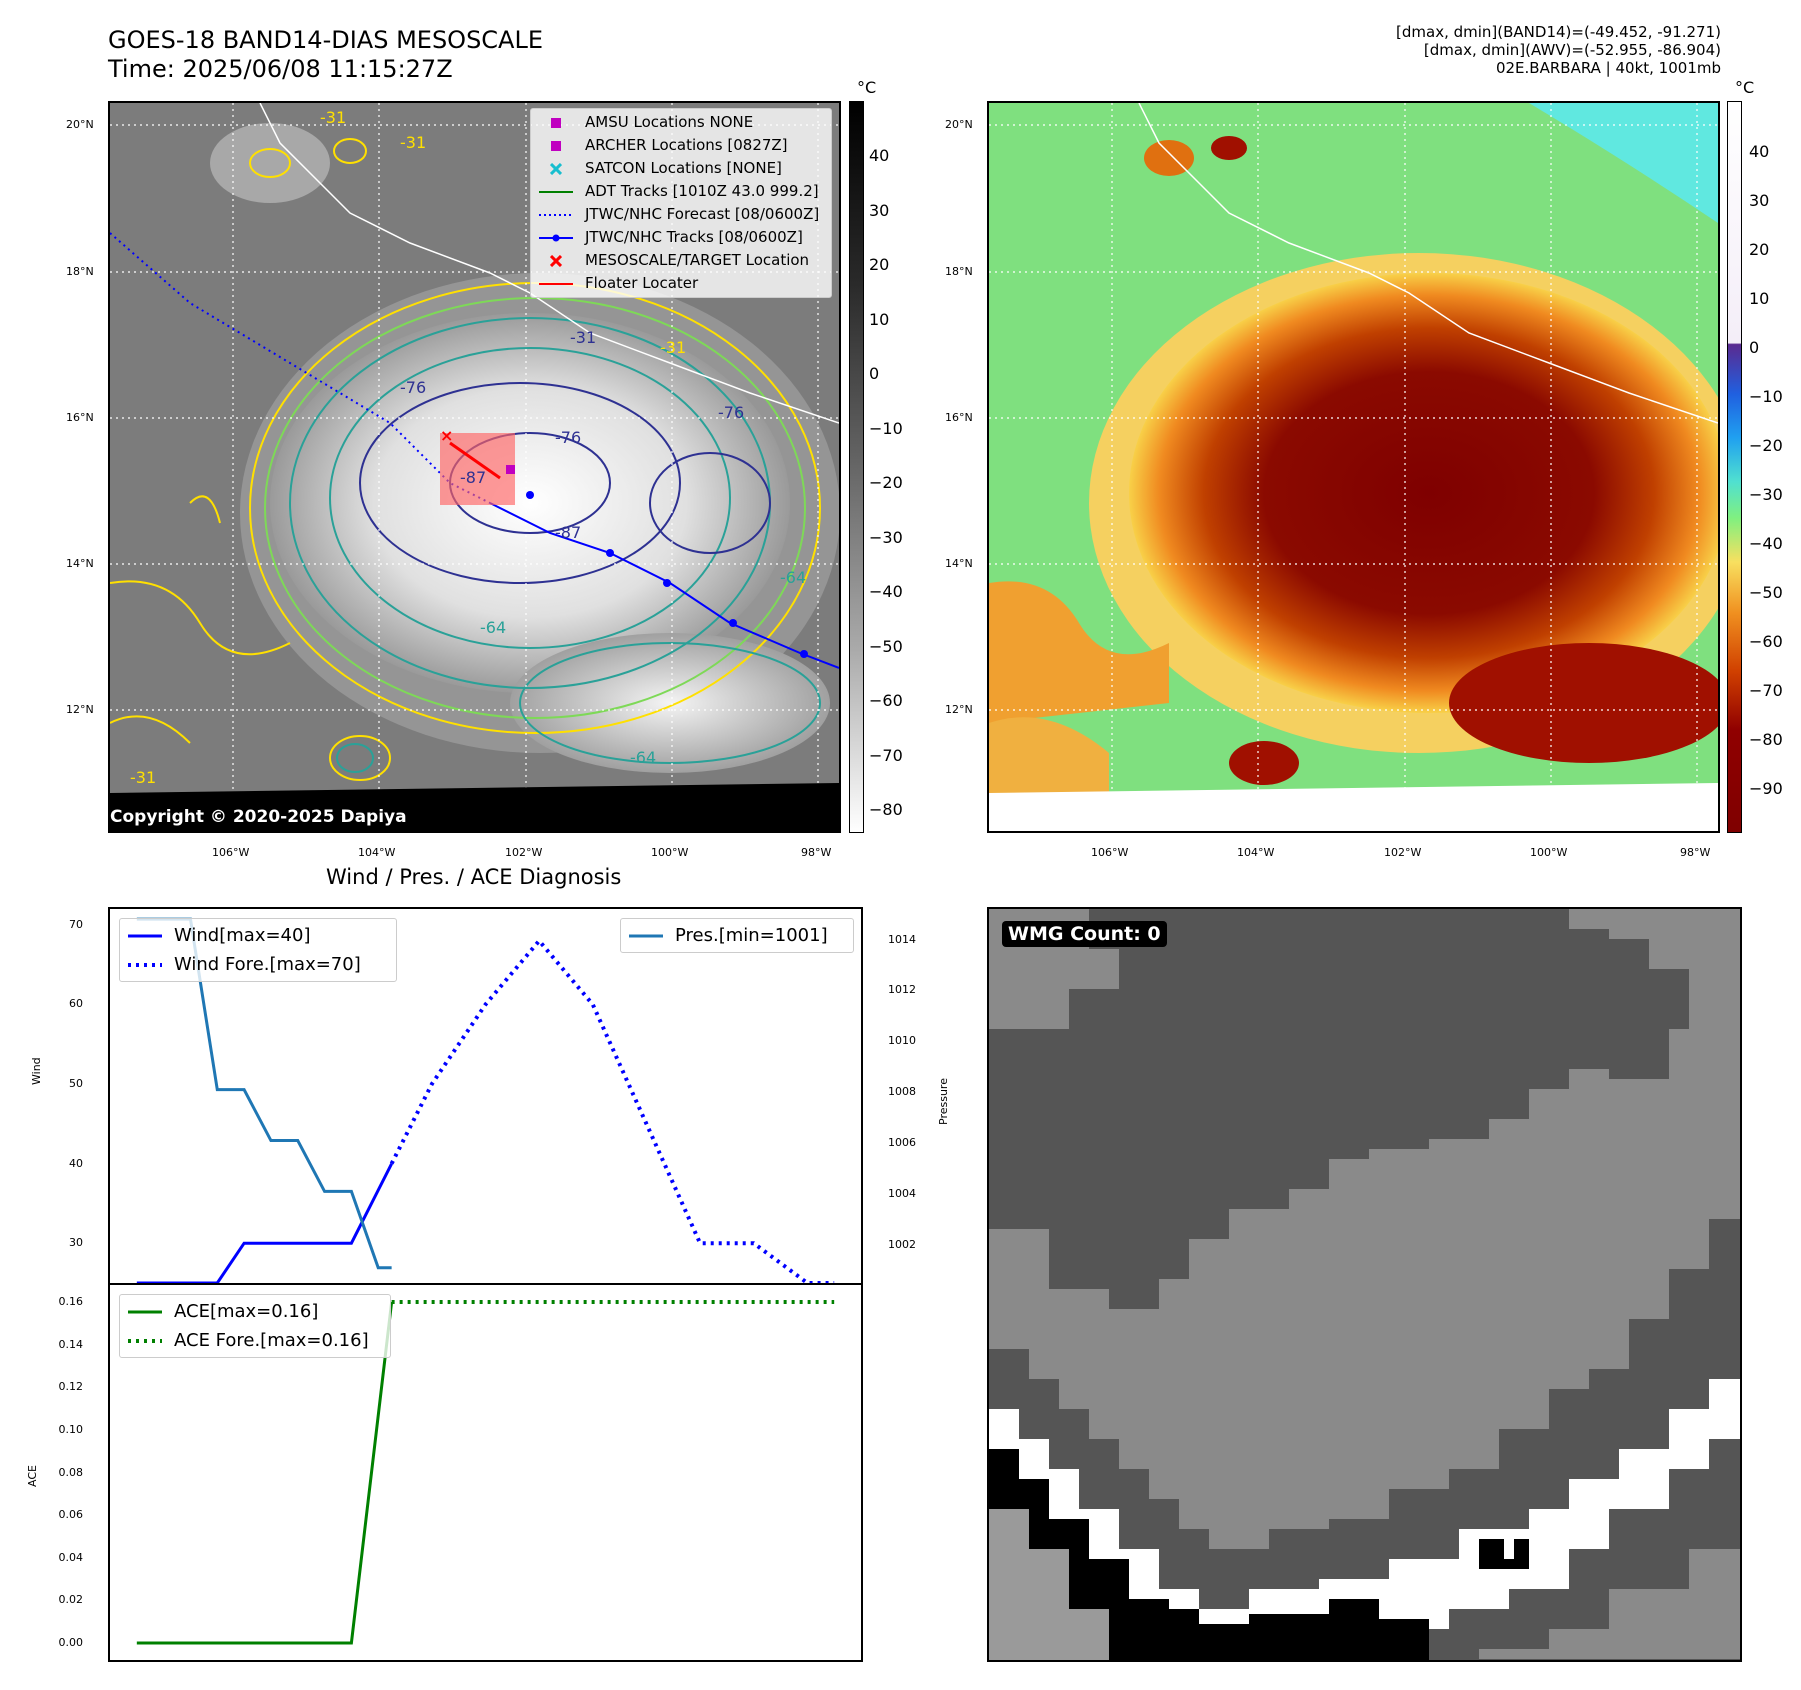  Describe the element at coordinates (556, 238) in the screenshot. I see `line-dot-icon` at that location.